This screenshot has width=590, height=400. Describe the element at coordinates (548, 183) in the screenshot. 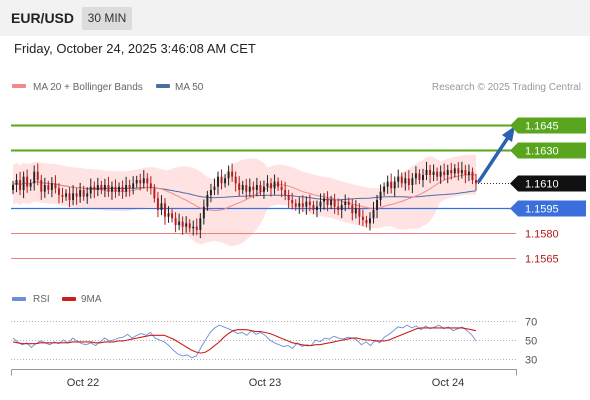

I see `level-tag-1.1610: 1.1610` at that location.